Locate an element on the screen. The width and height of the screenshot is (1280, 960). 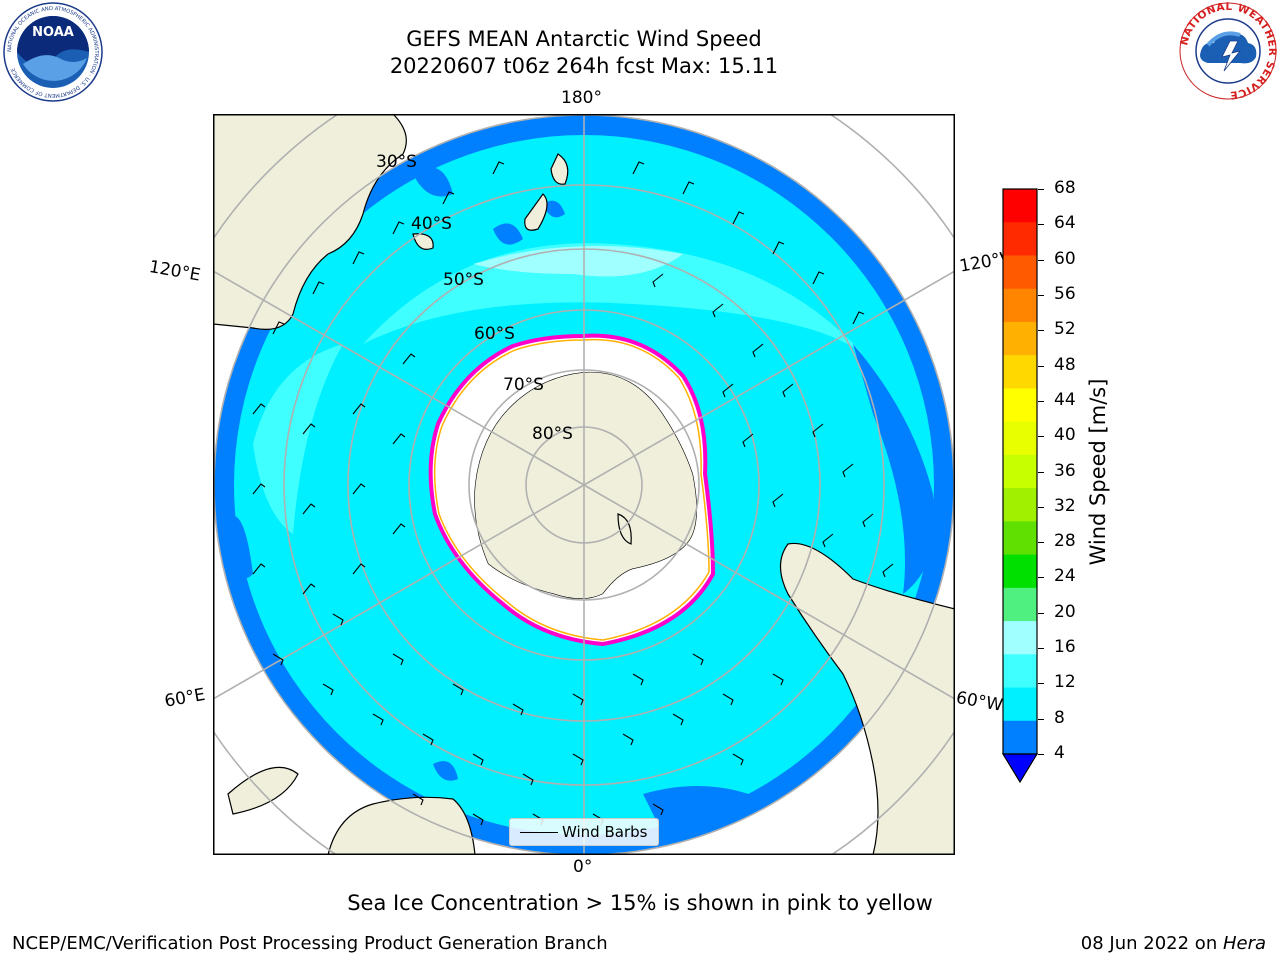
lat-label-80s: 80°S is located at coordinates (552, 434).